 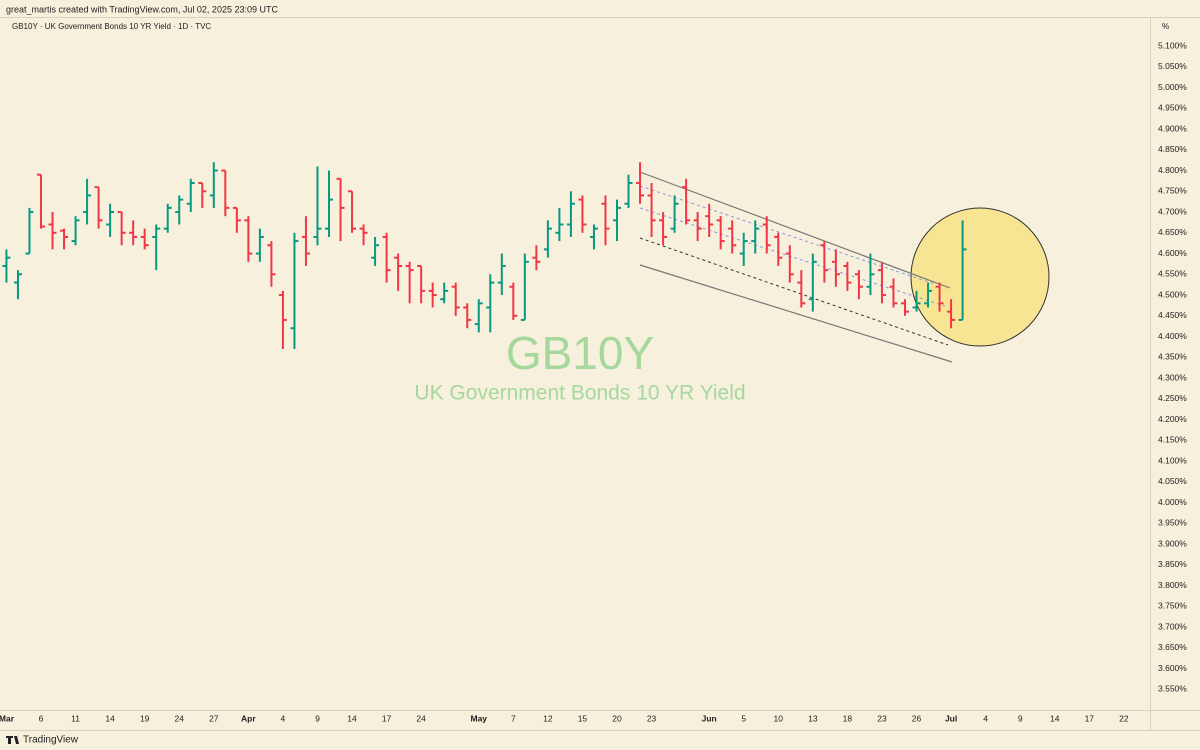 What do you see at coordinates (1172, 606) in the screenshot?
I see `y-tick-label: 3.750%` at bounding box center [1172, 606].